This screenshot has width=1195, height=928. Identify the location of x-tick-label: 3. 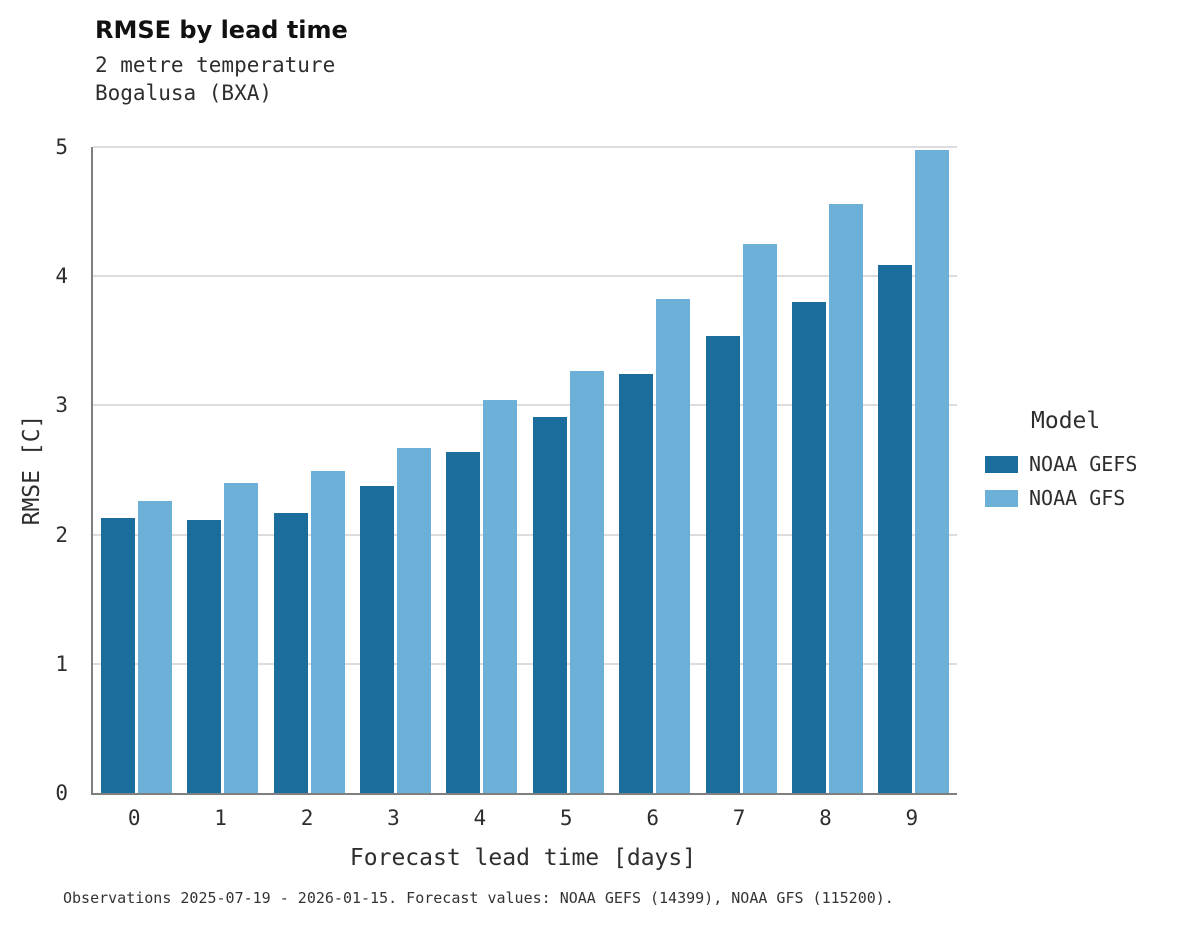
(393, 818).